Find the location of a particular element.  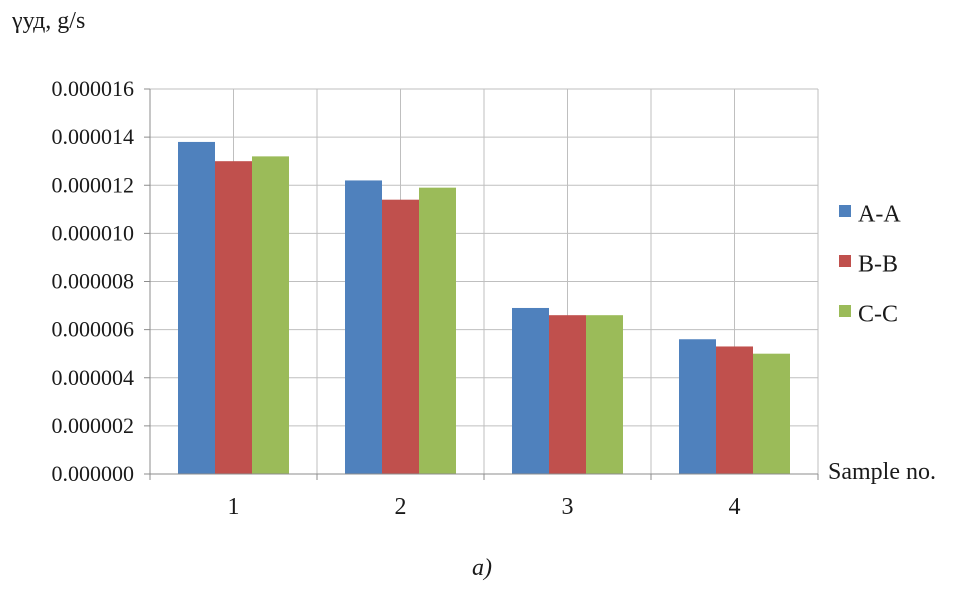

x-tick-labels: 1 2 3 4 is located at coordinates (484, 507).